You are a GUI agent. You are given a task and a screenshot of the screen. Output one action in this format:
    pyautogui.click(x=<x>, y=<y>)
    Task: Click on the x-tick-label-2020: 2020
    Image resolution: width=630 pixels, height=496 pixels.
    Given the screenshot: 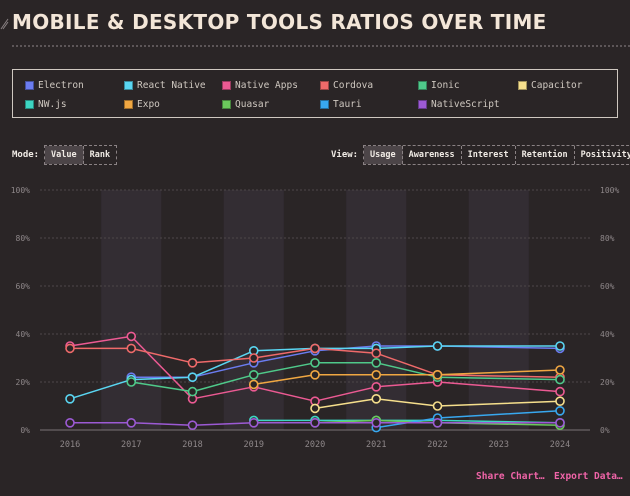 What is the action you would take?
    pyautogui.click(x=315, y=445)
    